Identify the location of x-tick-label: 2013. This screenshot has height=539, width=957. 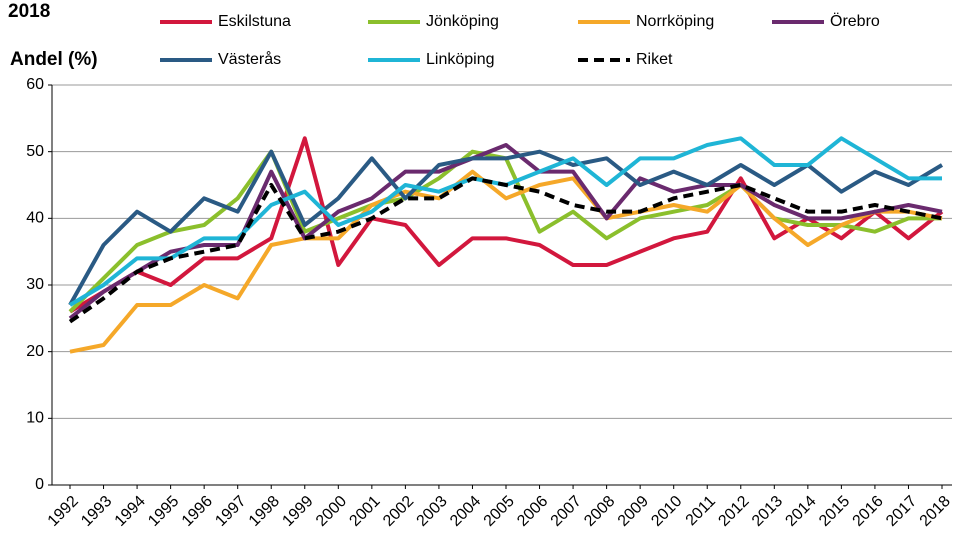
(767, 511).